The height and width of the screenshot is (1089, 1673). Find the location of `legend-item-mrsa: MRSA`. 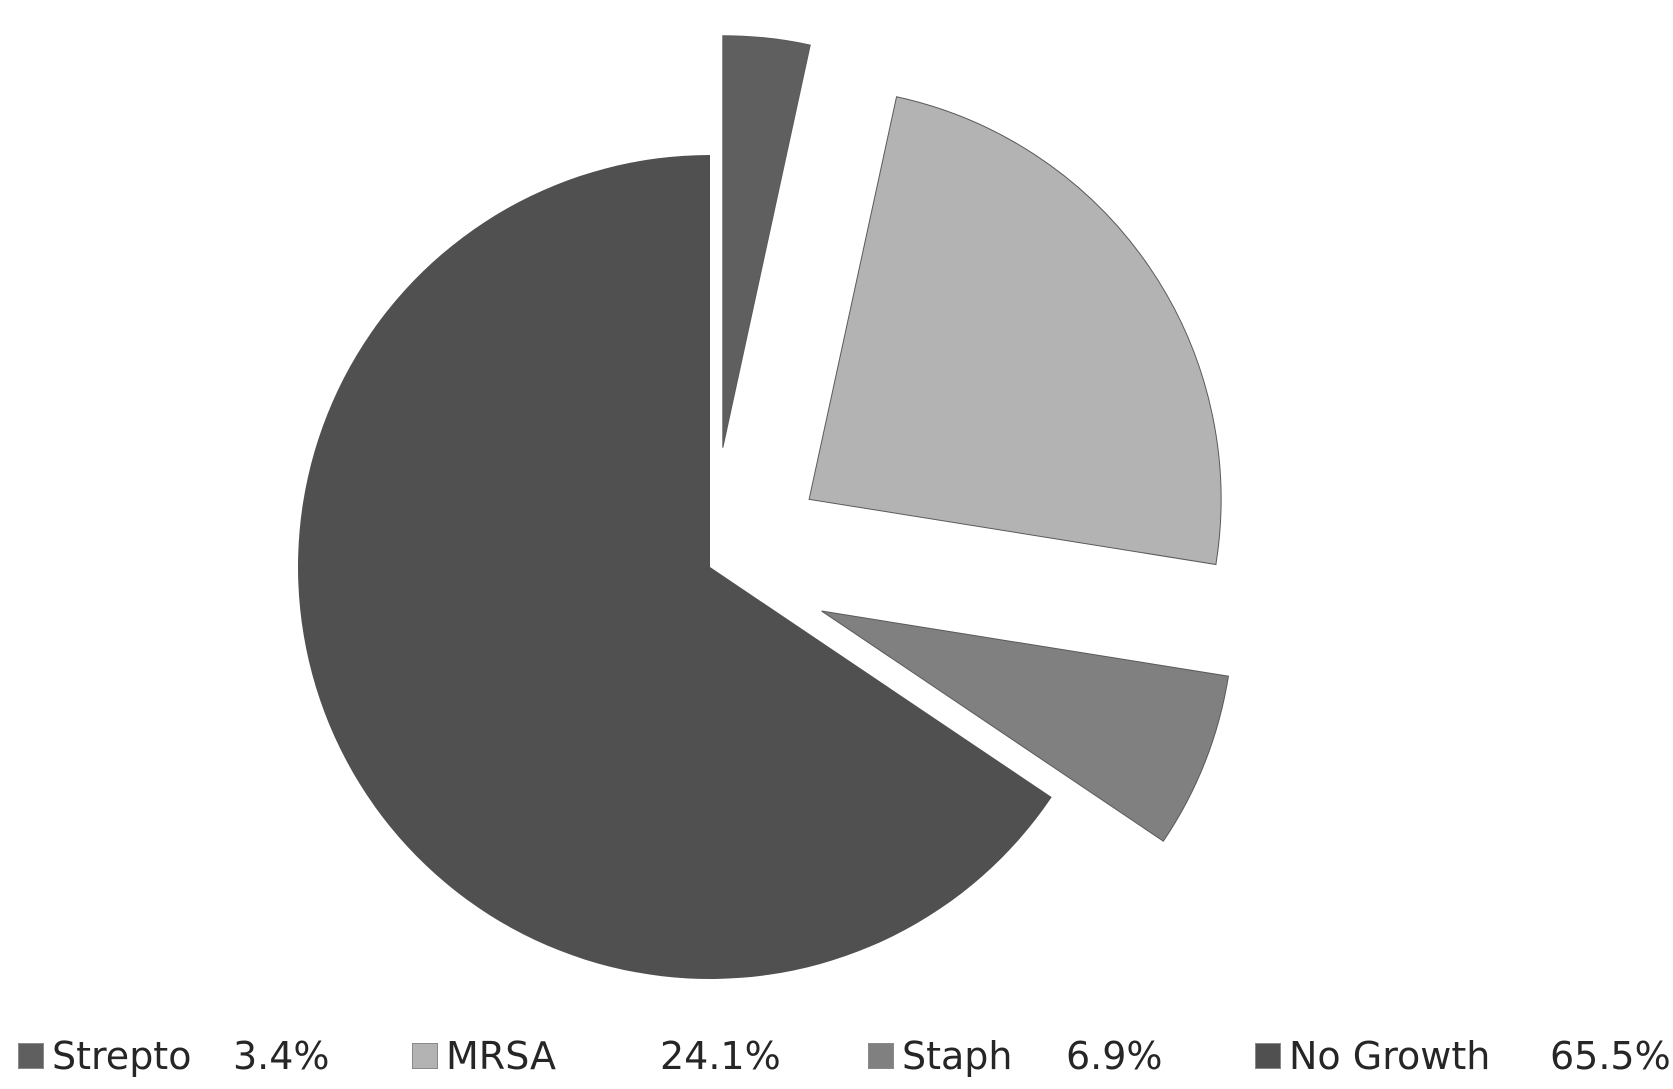

legend-item-mrsa: MRSA is located at coordinates (484, 1056).